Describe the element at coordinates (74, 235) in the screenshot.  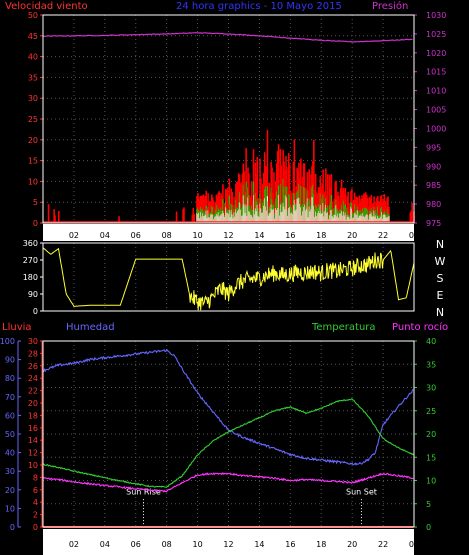
I see `x-tick-label: 02` at that location.